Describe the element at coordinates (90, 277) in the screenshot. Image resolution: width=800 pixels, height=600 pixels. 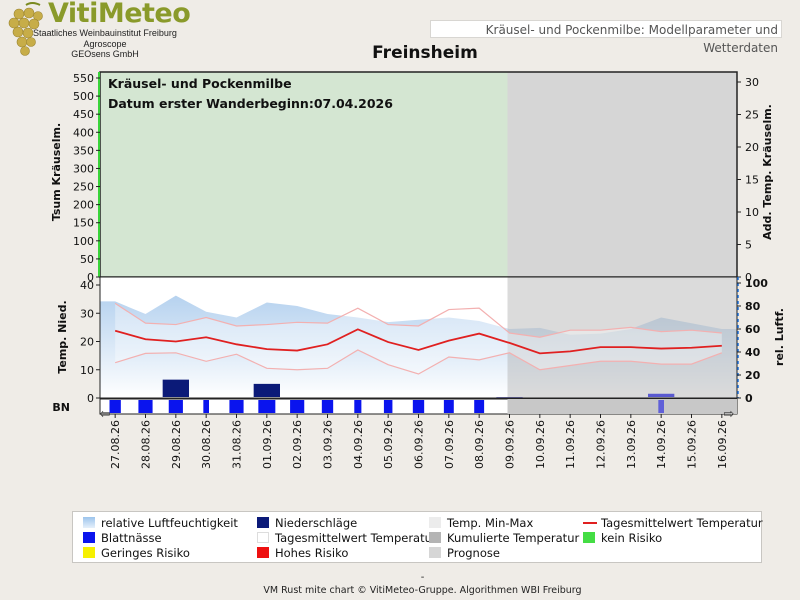
I see `tsum-tick-label: 0` at that location.